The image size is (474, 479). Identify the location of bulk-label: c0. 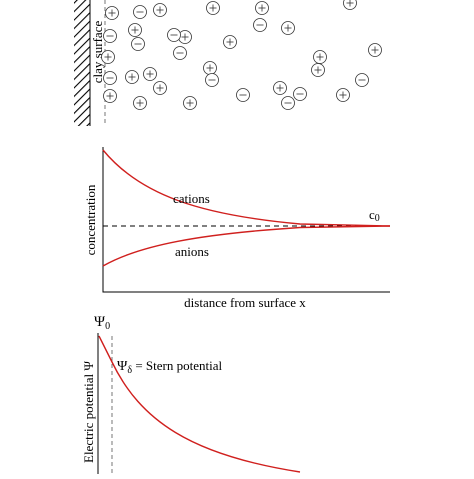
(374, 215).